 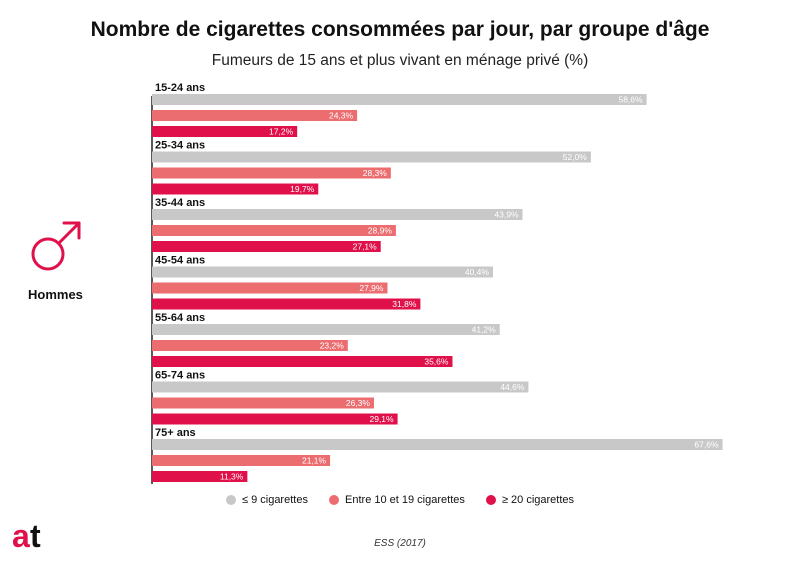 What do you see at coordinates (302, 189) in the screenshot?
I see `bar-value-label: 19,7%` at bounding box center [302, 189].